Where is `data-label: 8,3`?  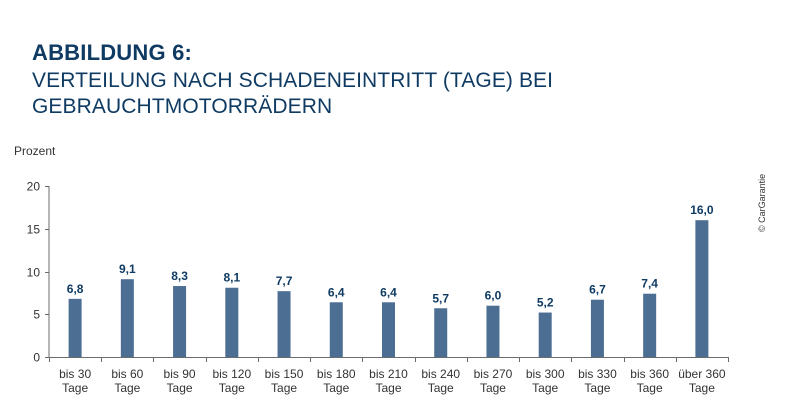
data-label: 8,3 is located at coordinates (179, 276).